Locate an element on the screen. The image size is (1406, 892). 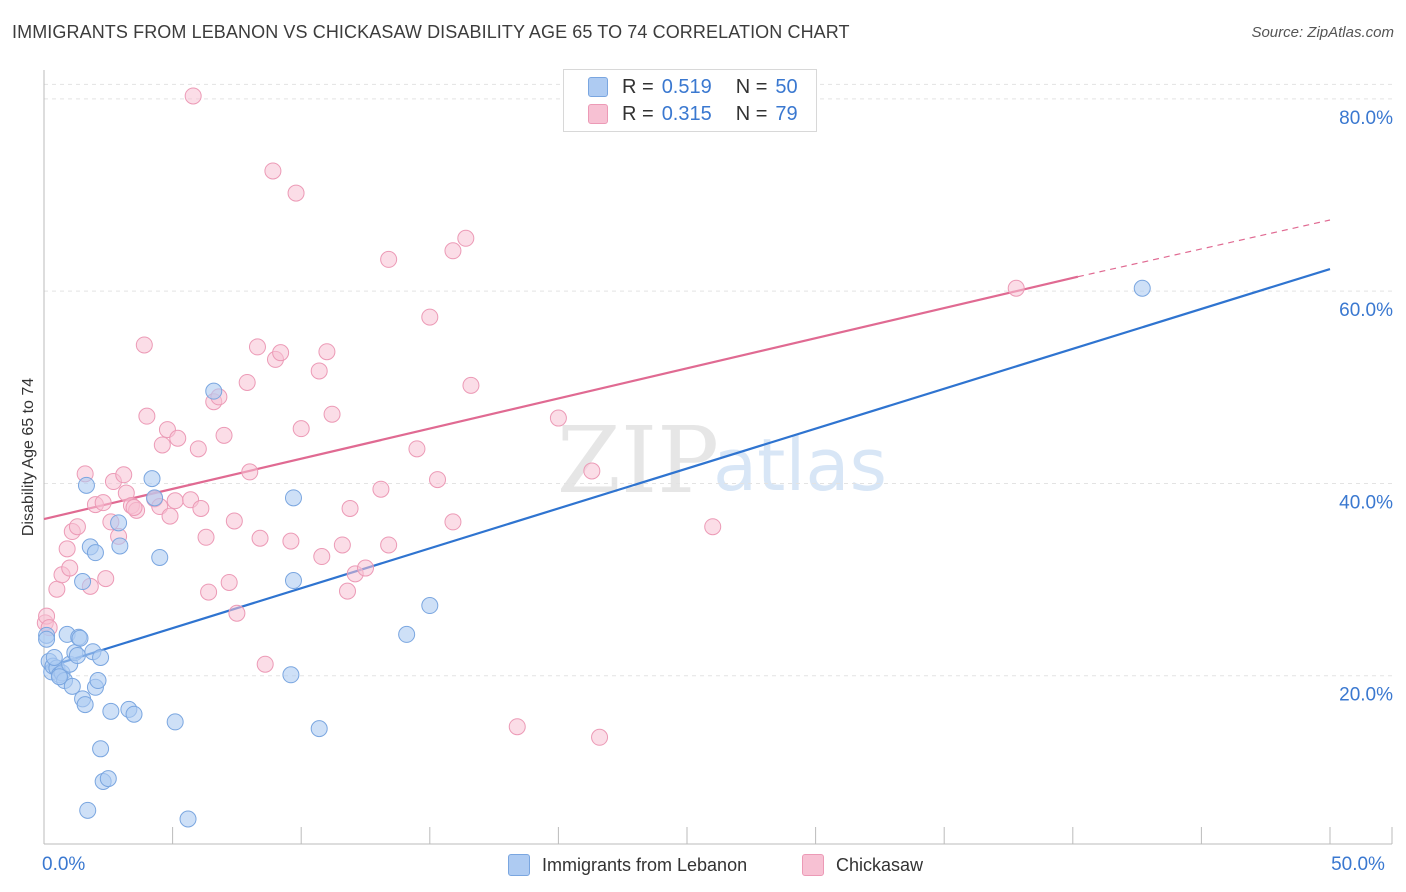
bottom-legend-label-lebanon: Immigrants from Lebanon is located at coordinates (645, 864).